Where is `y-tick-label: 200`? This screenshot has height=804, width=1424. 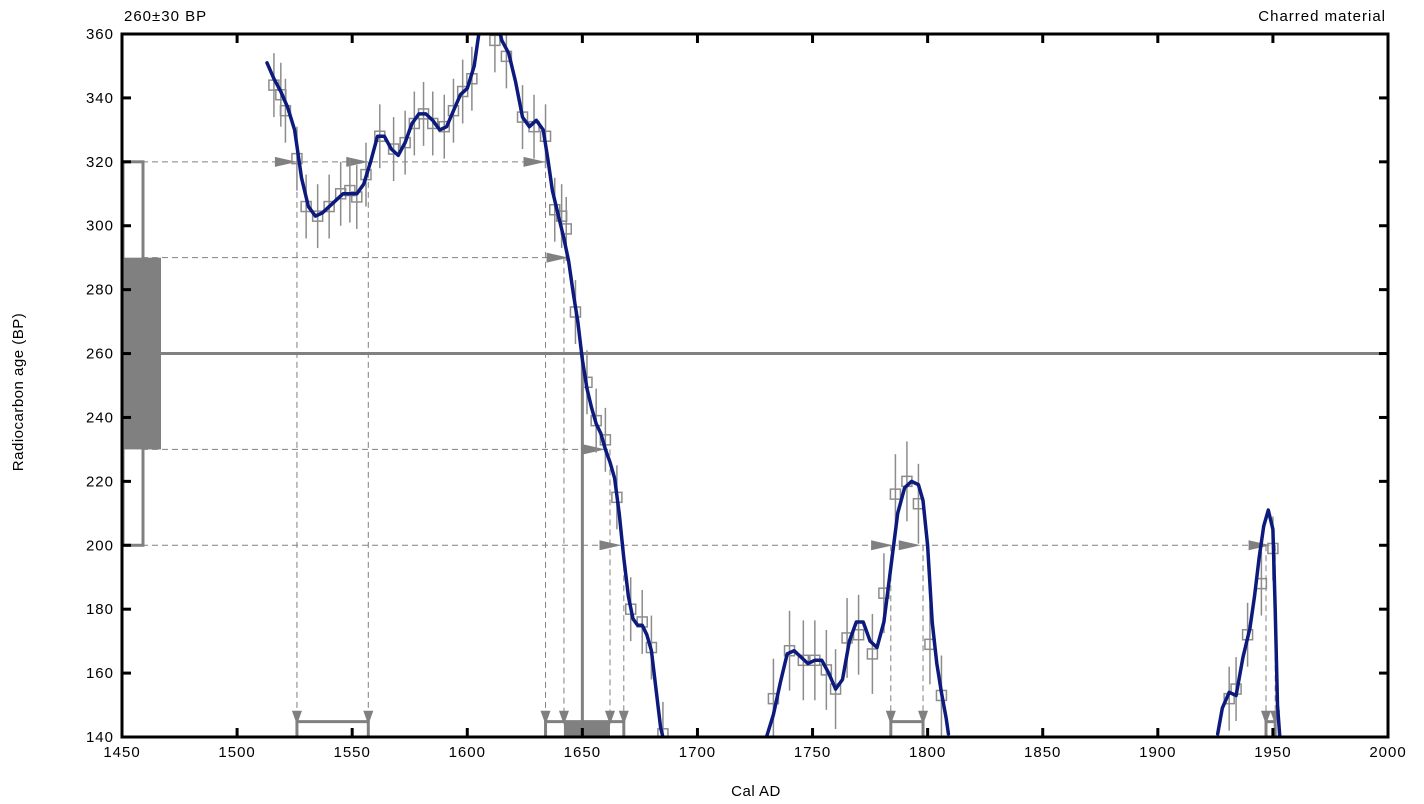
y-tick-label: 200 is located at coordinates (100, 545).